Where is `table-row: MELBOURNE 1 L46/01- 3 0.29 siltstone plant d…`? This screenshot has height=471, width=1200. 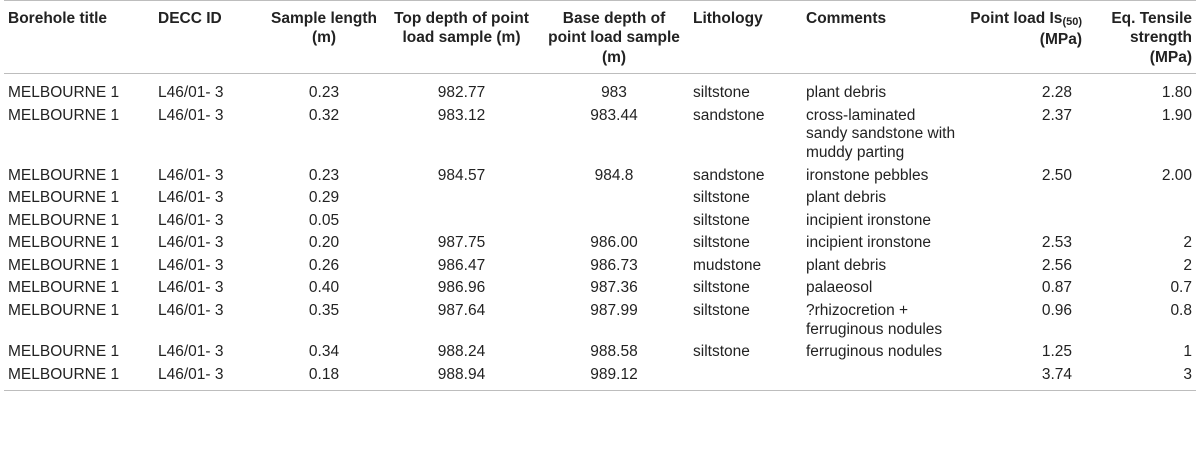
table-row: MELBOURNE 1 L46/01- 3 0.29 siltstone plant d… is located at coordinates (600, 197).